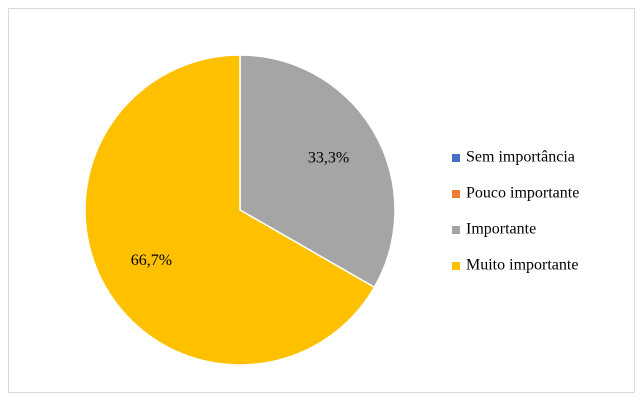 The height and width of the screenshot is (406, 643). Describe the element at coordinates (151, 260) in the screenshot. I see `data-label: 66,7%` at that location.